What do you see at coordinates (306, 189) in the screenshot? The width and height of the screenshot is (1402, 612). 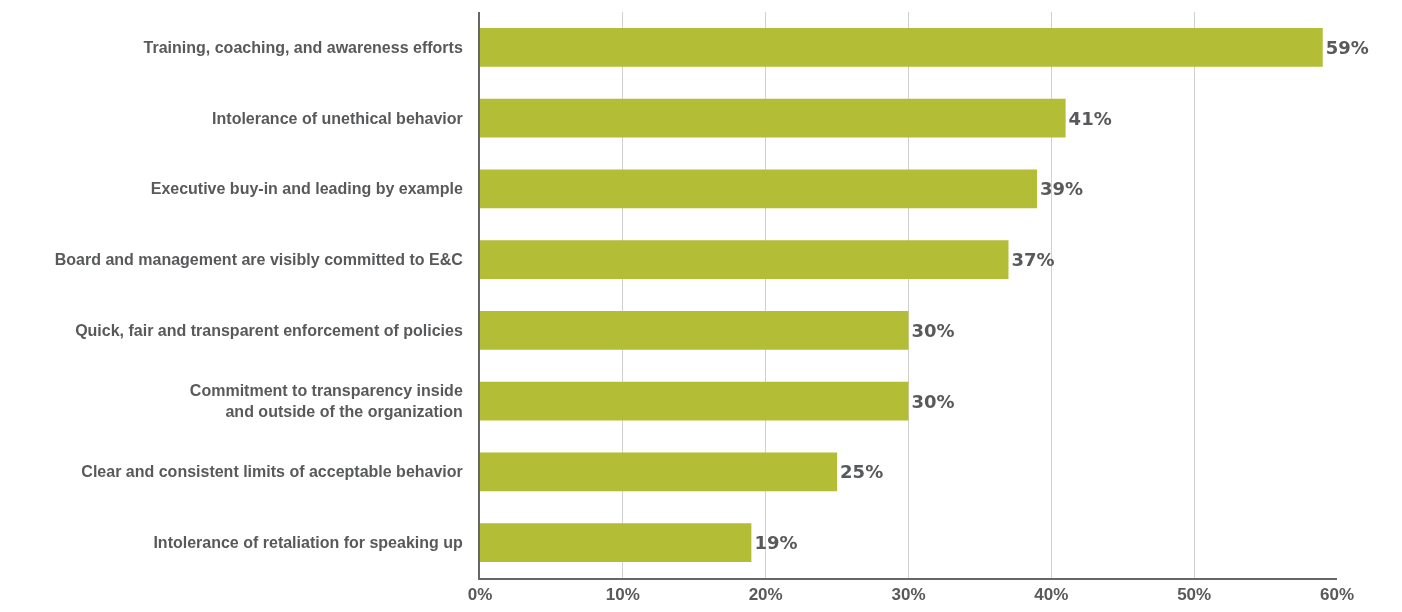 I see `y-tick-label: Executive buy-in and leading by example` at bounding box center [306, 189].